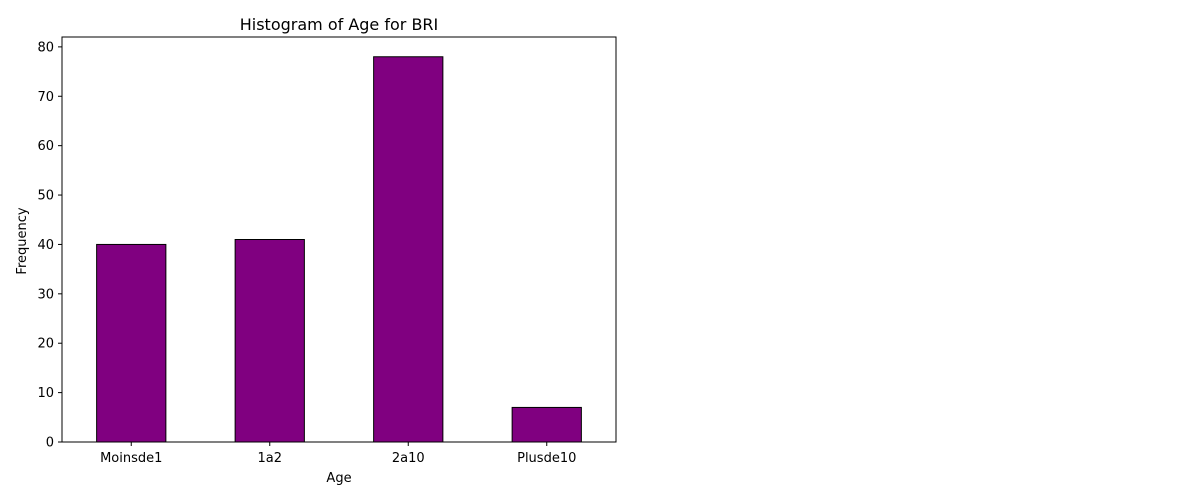 This screenshot has height=504, width=1200. Describe the element at coordinates (269, 341) in the screenshot. I see `bar-1a2` at that location.